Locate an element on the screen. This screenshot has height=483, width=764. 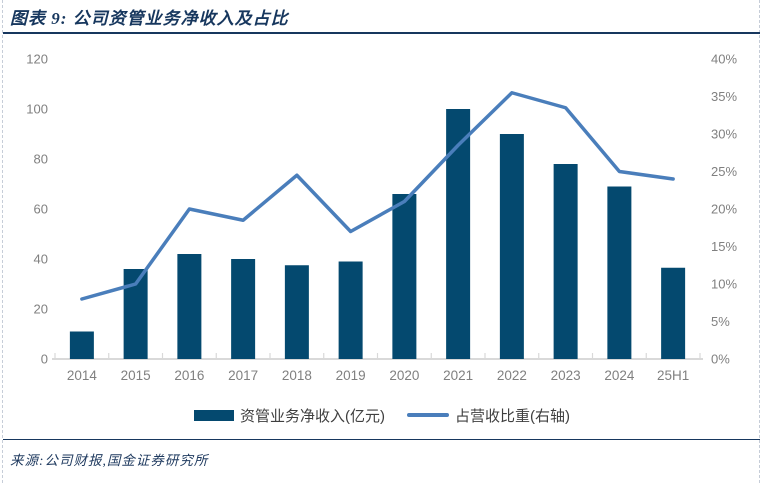
y-axis-left-tick-label: 100 is located at coordinates (37, 109).